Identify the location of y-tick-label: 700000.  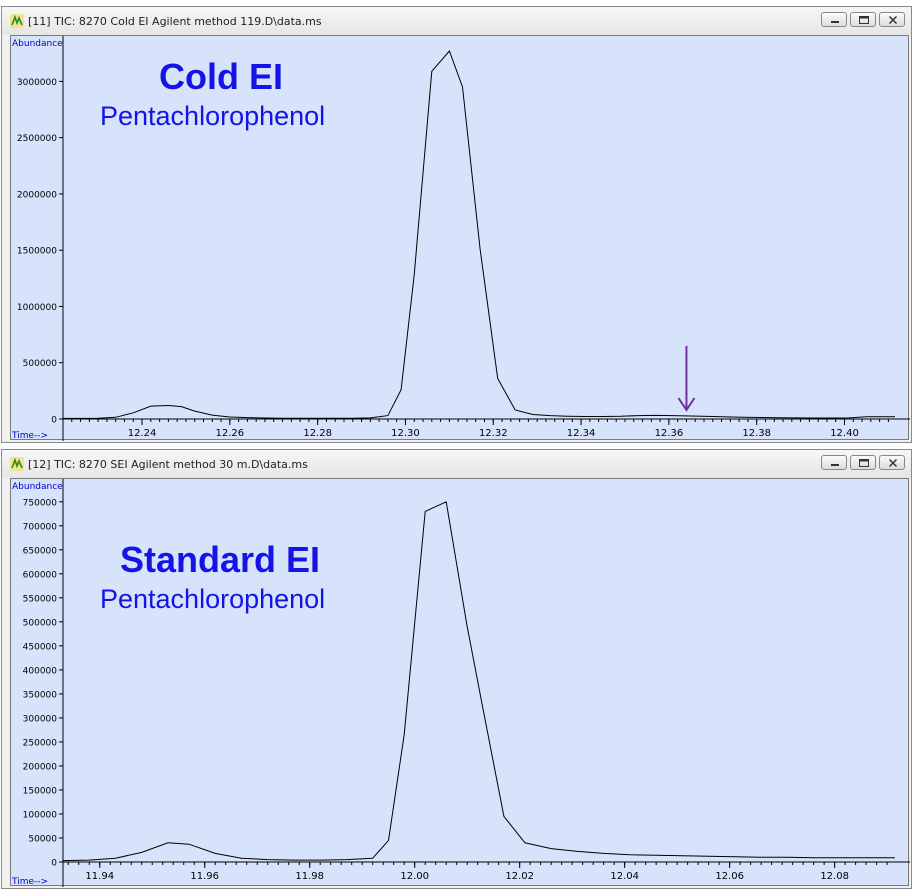
(40, 527).